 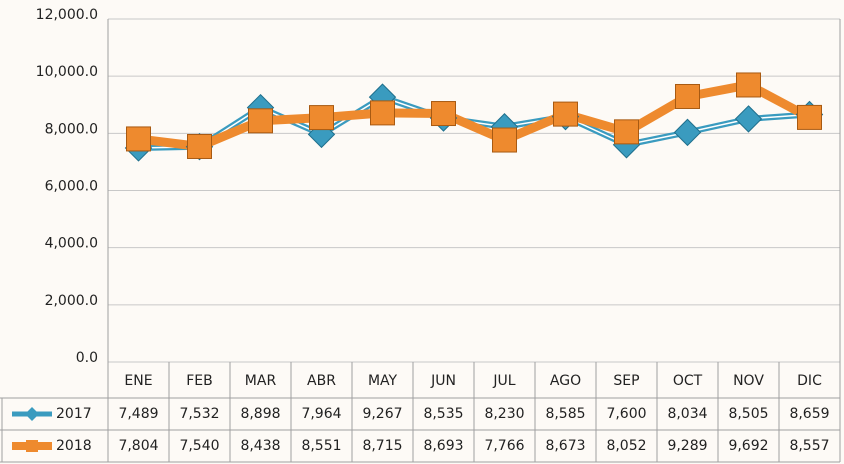 What do you see at coordinates (74, 446) in the screenshot?
I see `legend-label: 2018` at bounding box center [74, 446].